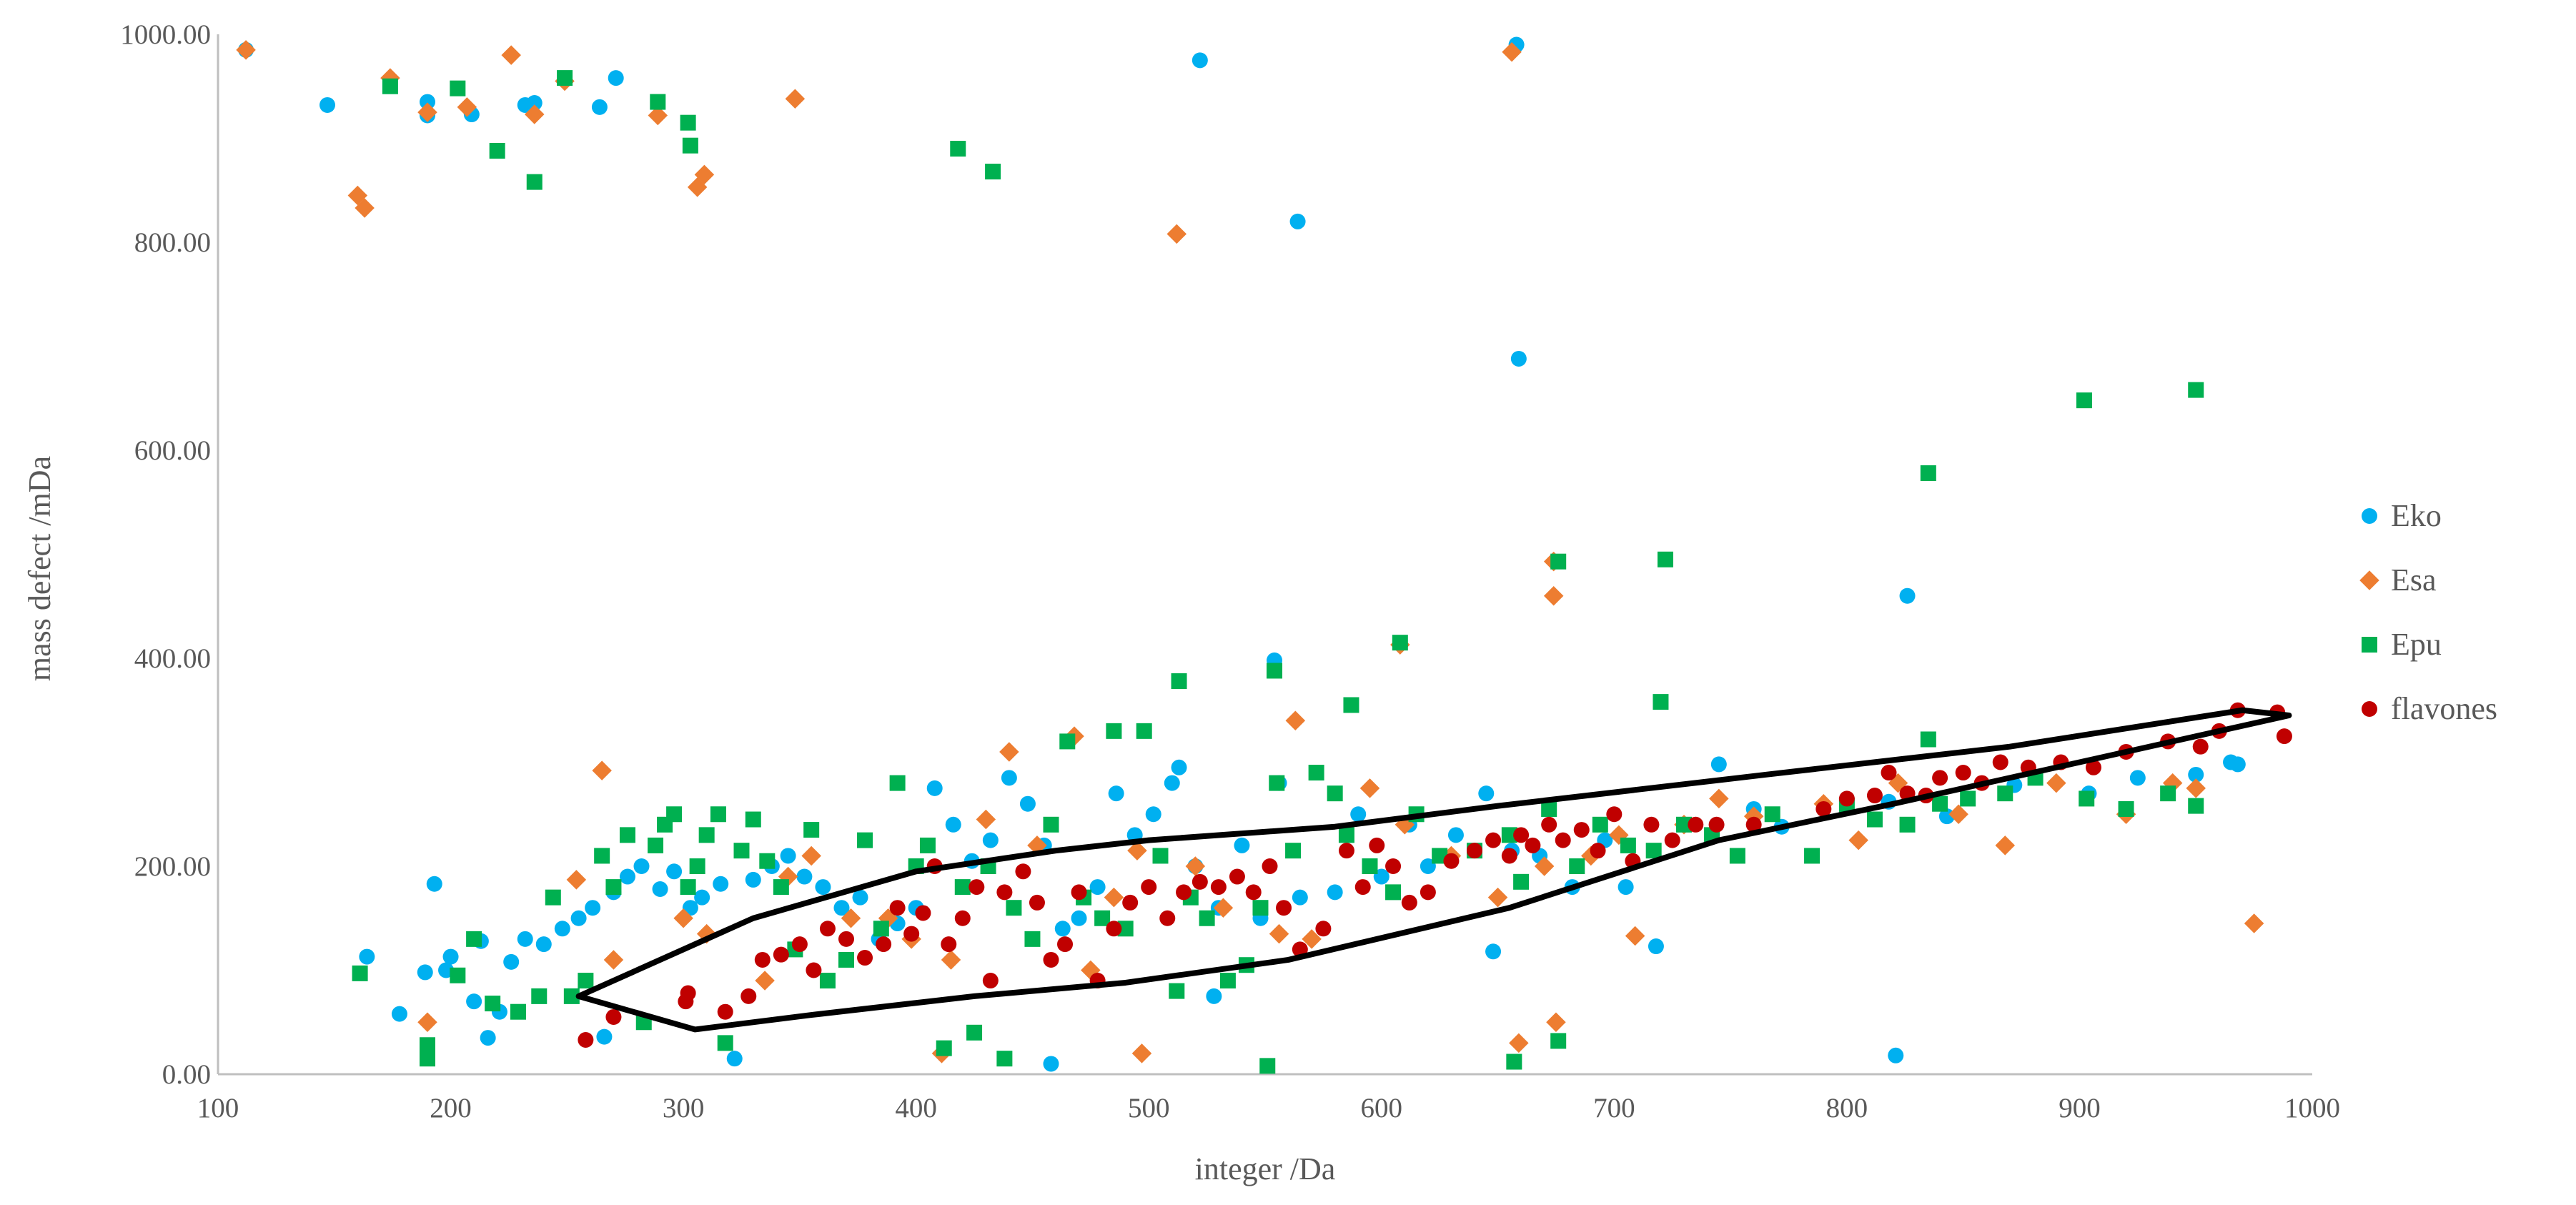  Describe the element at coordinates (684, 1108) in the screenshot. I see `x-tick-label: 300` at that location.